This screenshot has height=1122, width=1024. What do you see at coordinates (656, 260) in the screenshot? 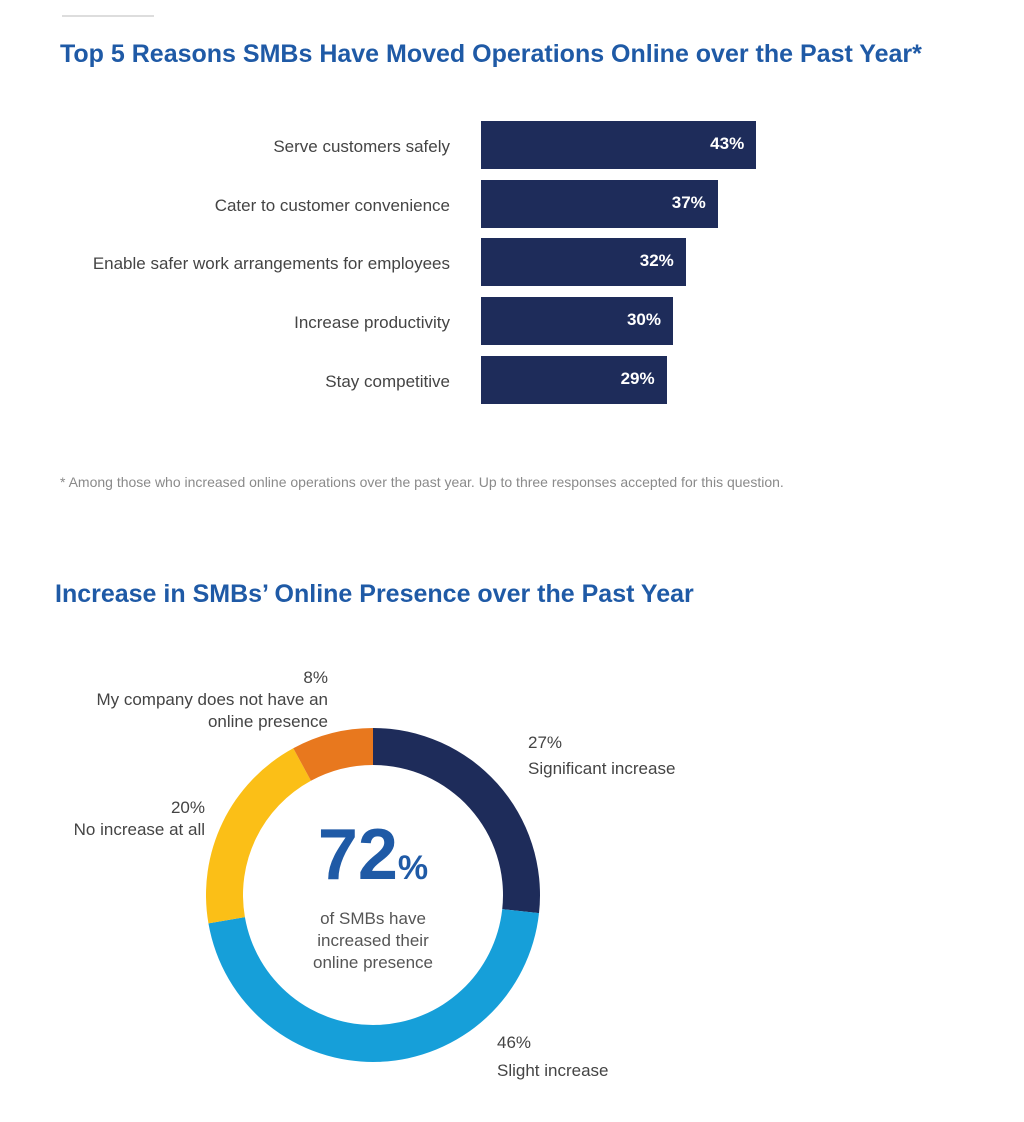
I see `bar-value-label: 32%` at bounding box center [656, 260].